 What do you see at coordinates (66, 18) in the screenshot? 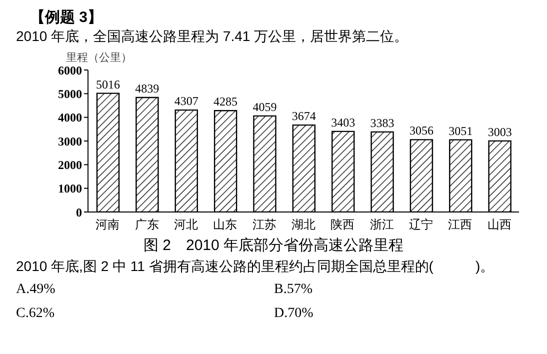
I see `chart-title: 【例题 3】` at bounding box center [66, 18].